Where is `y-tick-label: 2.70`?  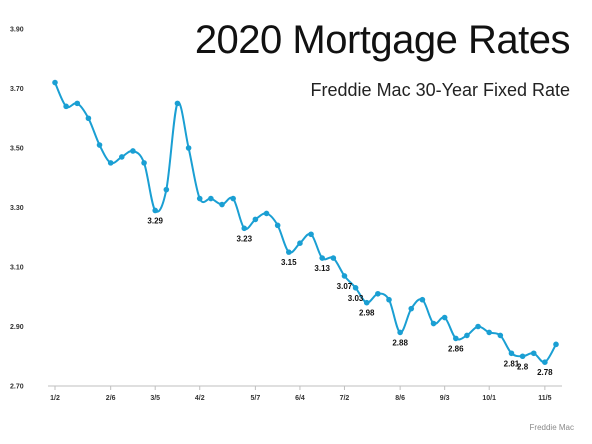
y-tick-label: 2.70 is located at coordinates (17, 387).